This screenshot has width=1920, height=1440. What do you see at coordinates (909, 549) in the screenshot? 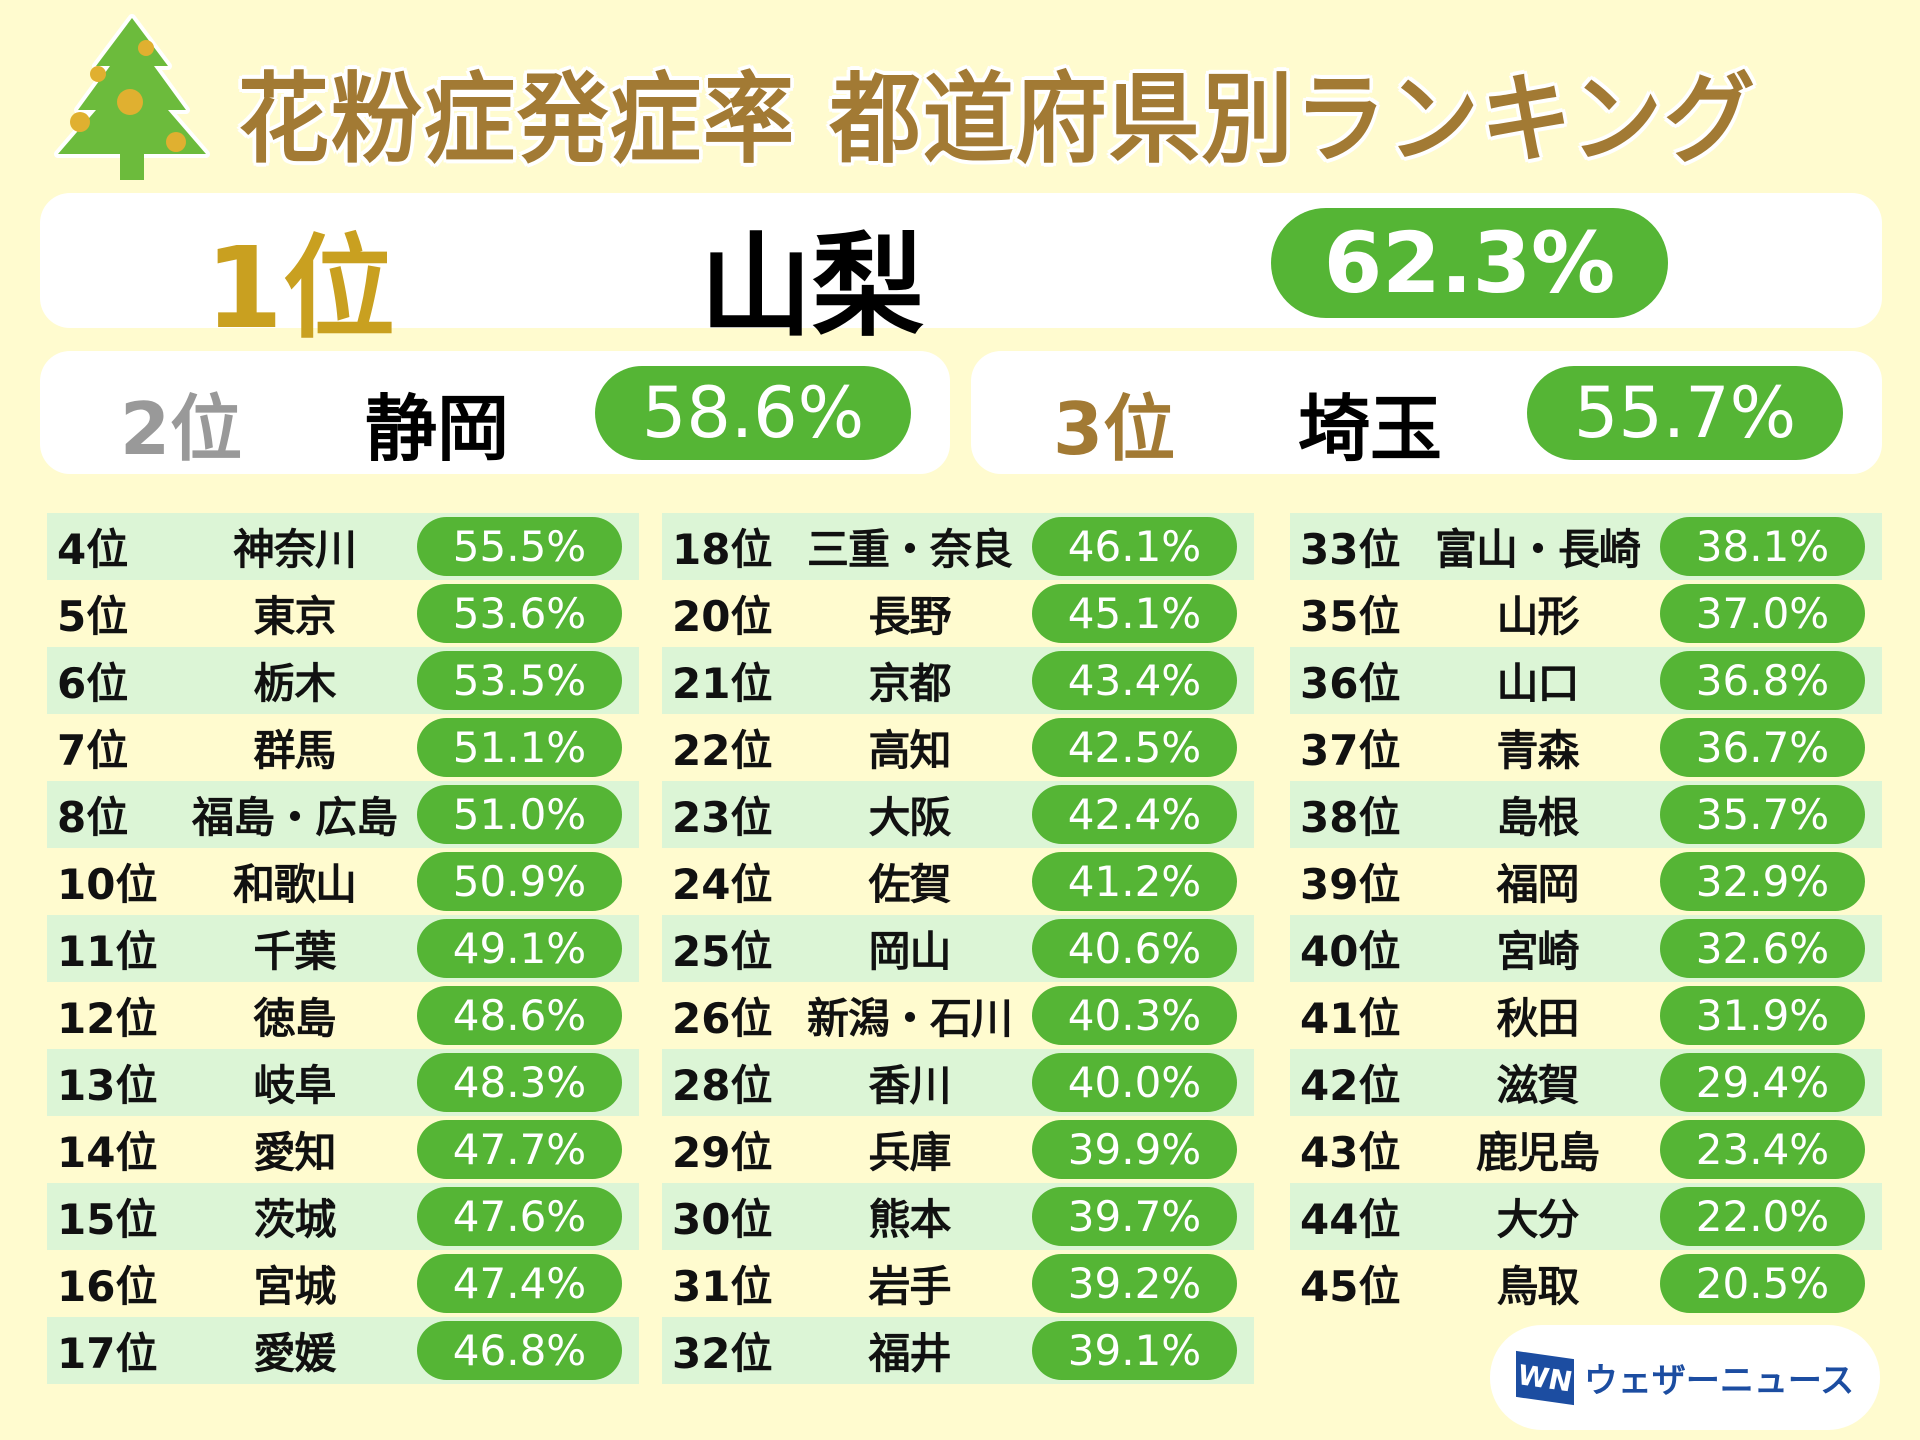
I see `prefecture-name: 三重・奈良` at bounding box center [909, 549].